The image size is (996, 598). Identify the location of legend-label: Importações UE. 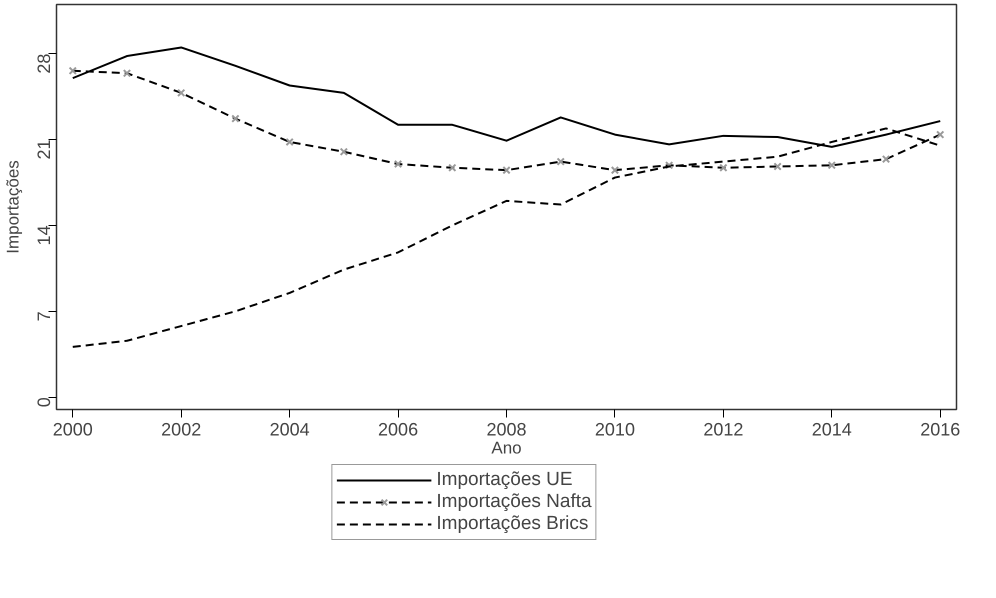
(504, 480).